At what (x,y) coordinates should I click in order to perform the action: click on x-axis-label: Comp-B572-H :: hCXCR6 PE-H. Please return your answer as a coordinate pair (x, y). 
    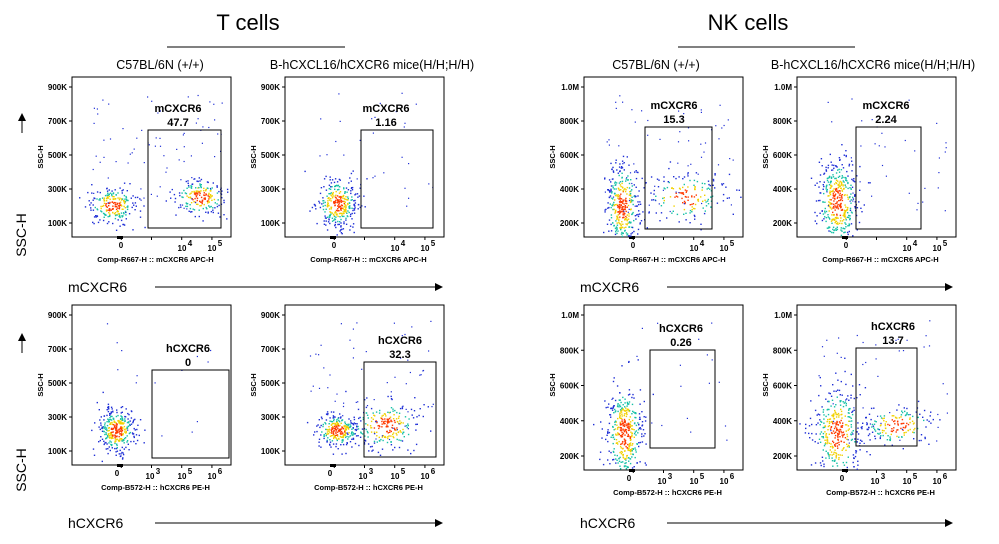
    Looking at the image, I should click on (880, 492).